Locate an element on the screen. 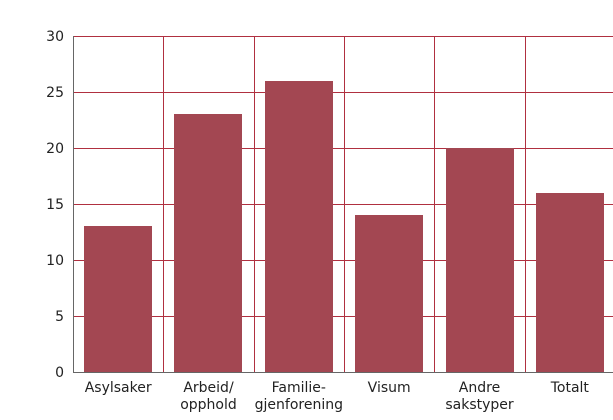  y-tick-label: 0 is located at coordinates (59, 373).